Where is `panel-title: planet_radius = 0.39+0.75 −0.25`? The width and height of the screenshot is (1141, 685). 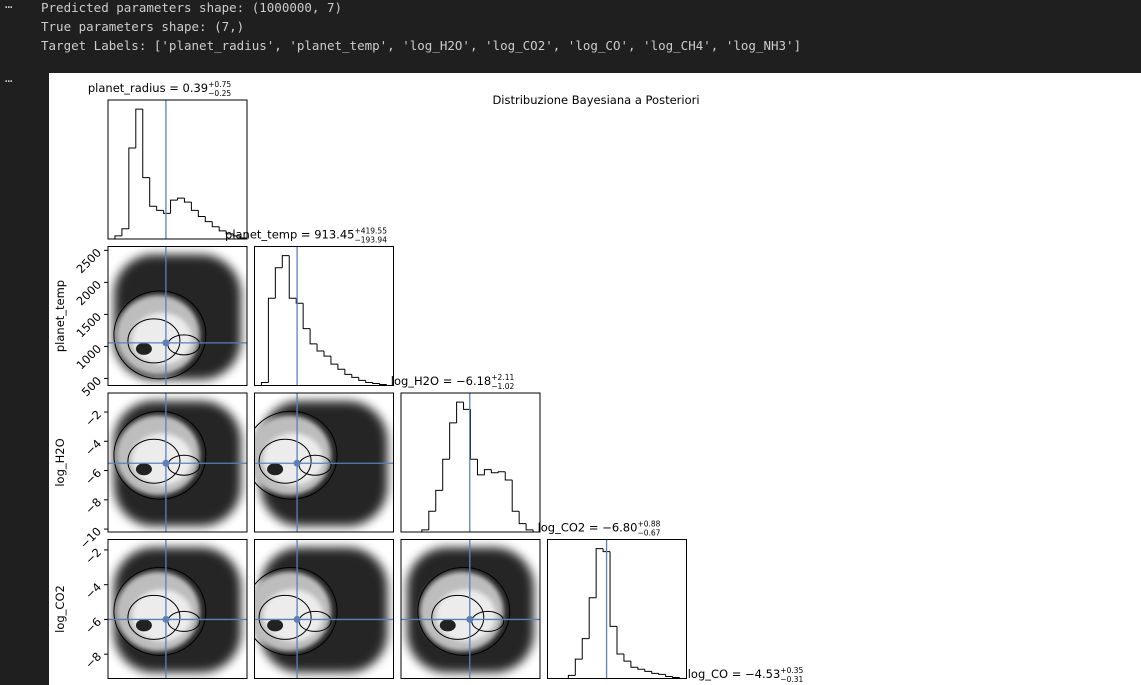 panel-title: planet_radius = 0.39+0.75 −0.25 is located at coordinates (159, 89).